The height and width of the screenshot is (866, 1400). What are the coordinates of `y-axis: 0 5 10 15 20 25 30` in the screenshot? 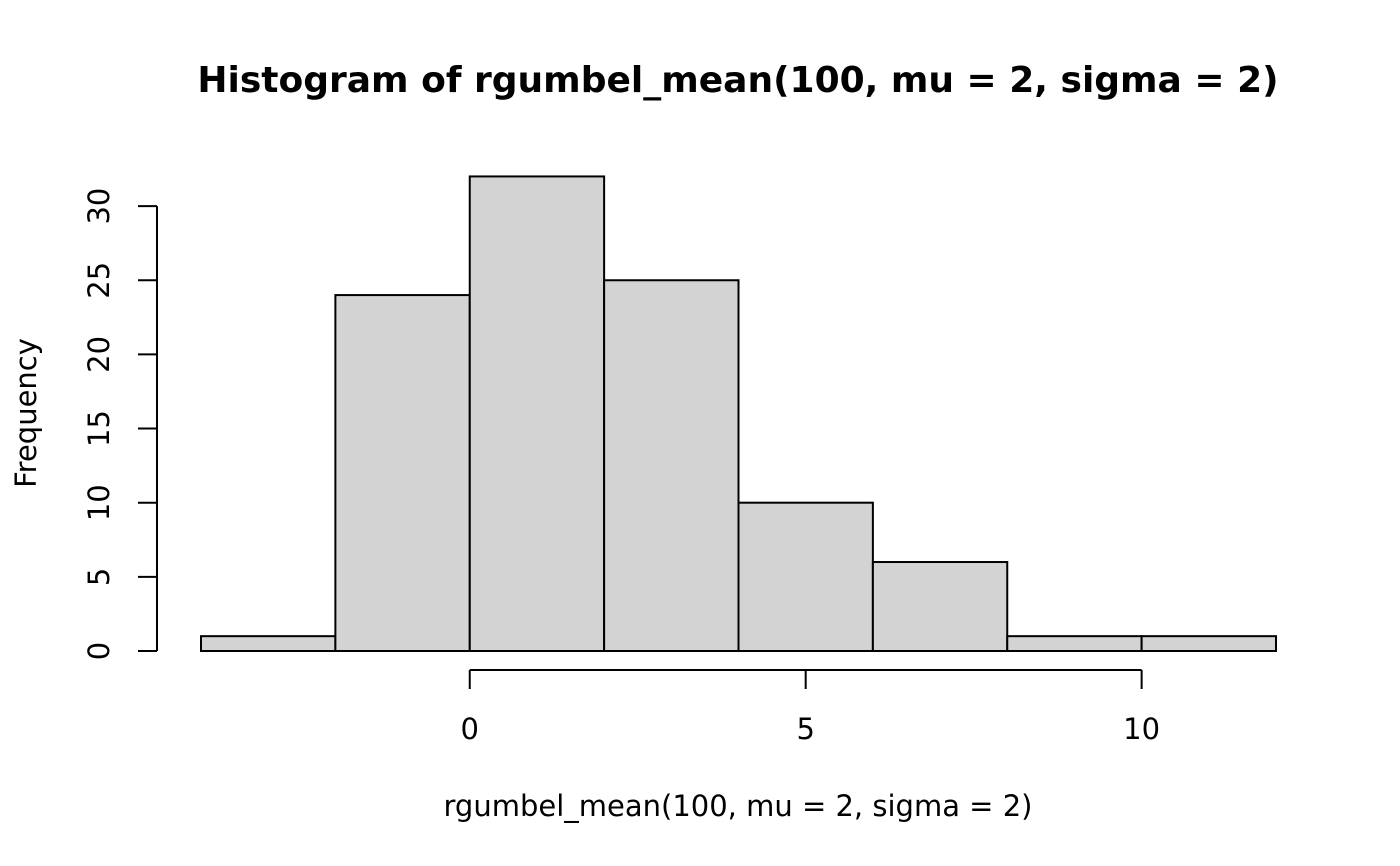 It's located at (120, 424).